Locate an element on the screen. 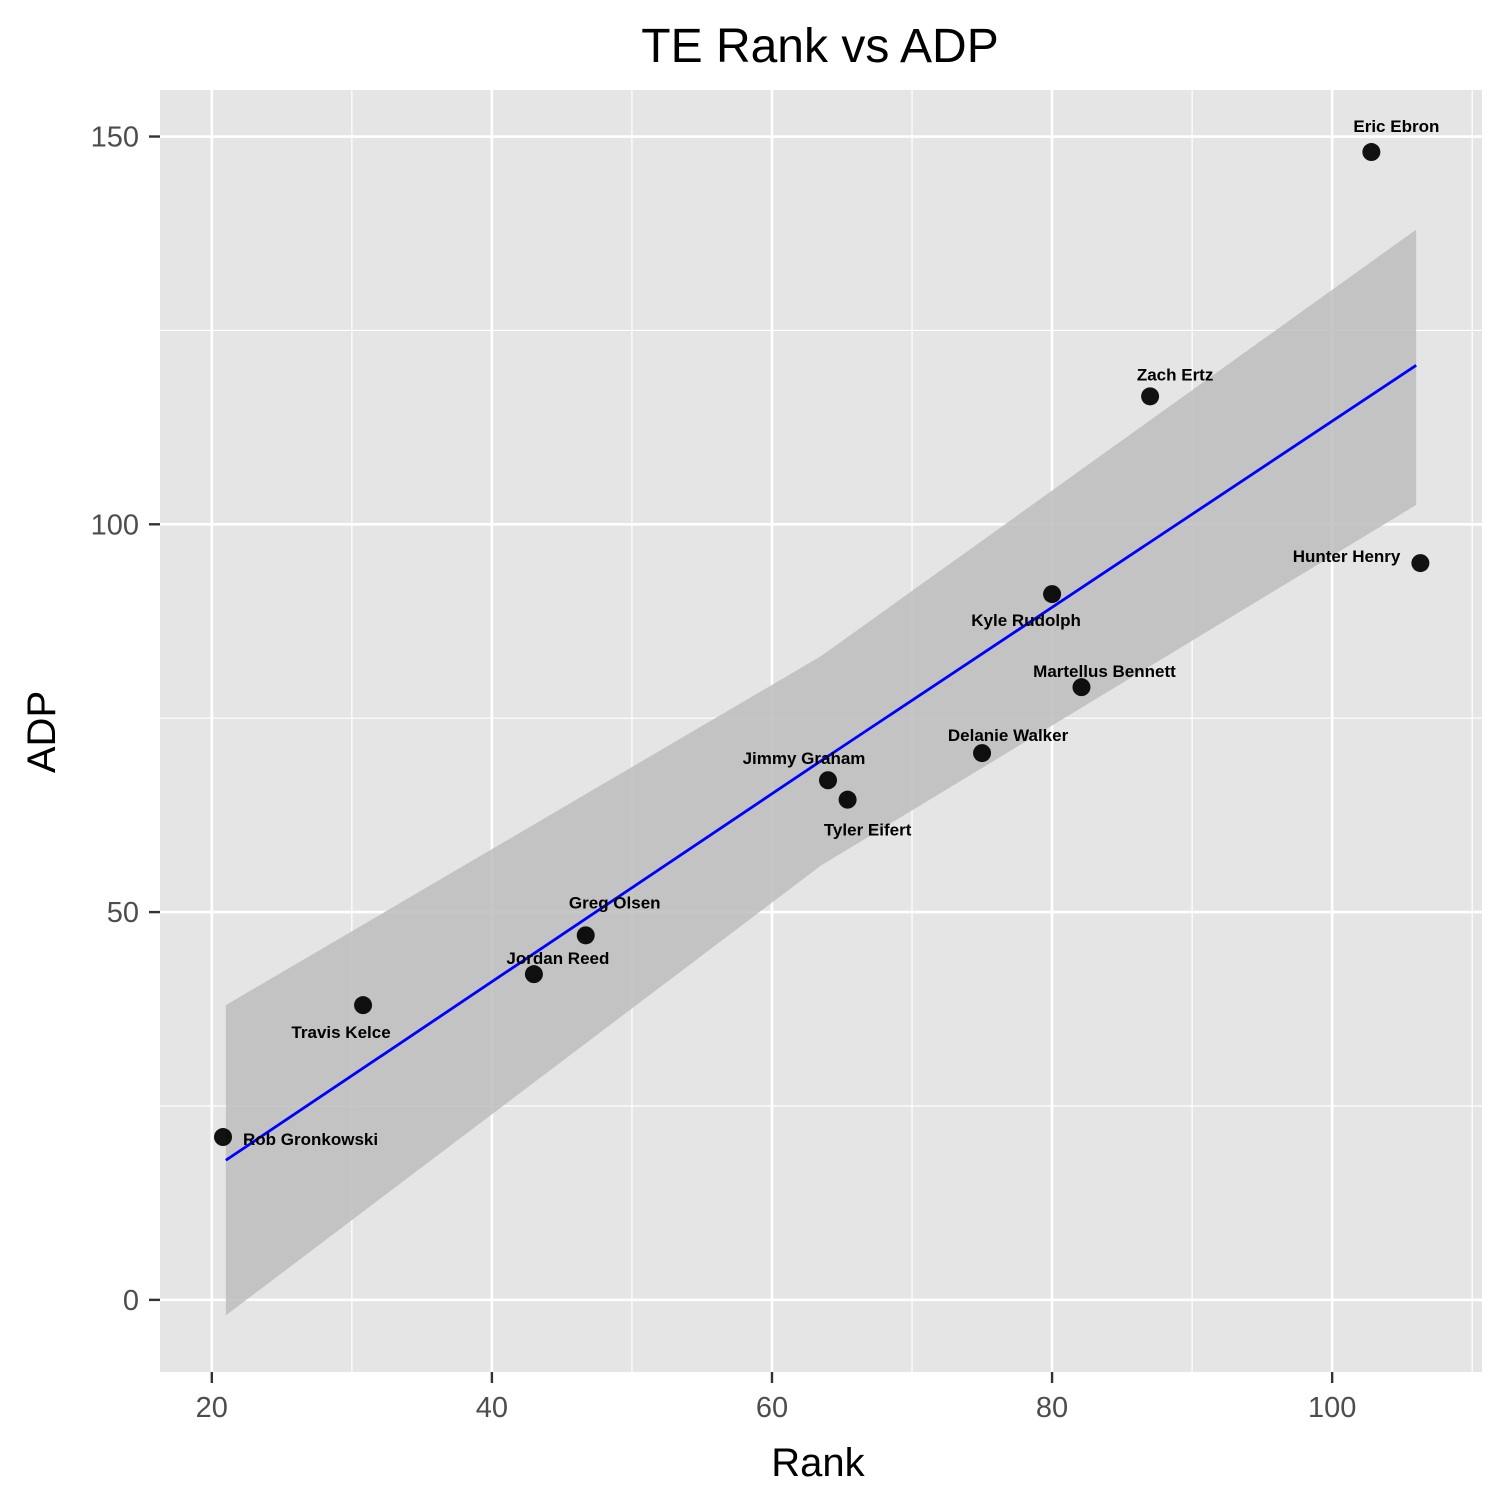 Image resolution: width=1500 pixels, height=1500 pixels. x-axis-ticks: 20 40 60 80 100 is located at coordinates (776, 1398).